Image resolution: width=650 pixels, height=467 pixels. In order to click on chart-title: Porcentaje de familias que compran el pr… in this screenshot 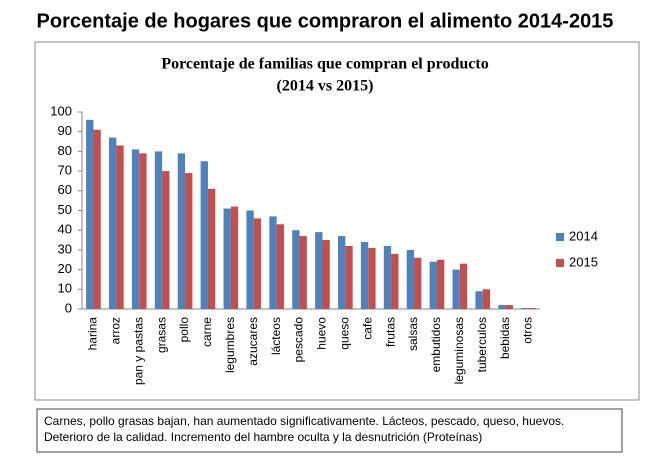, I will do `click(324, 64)`.